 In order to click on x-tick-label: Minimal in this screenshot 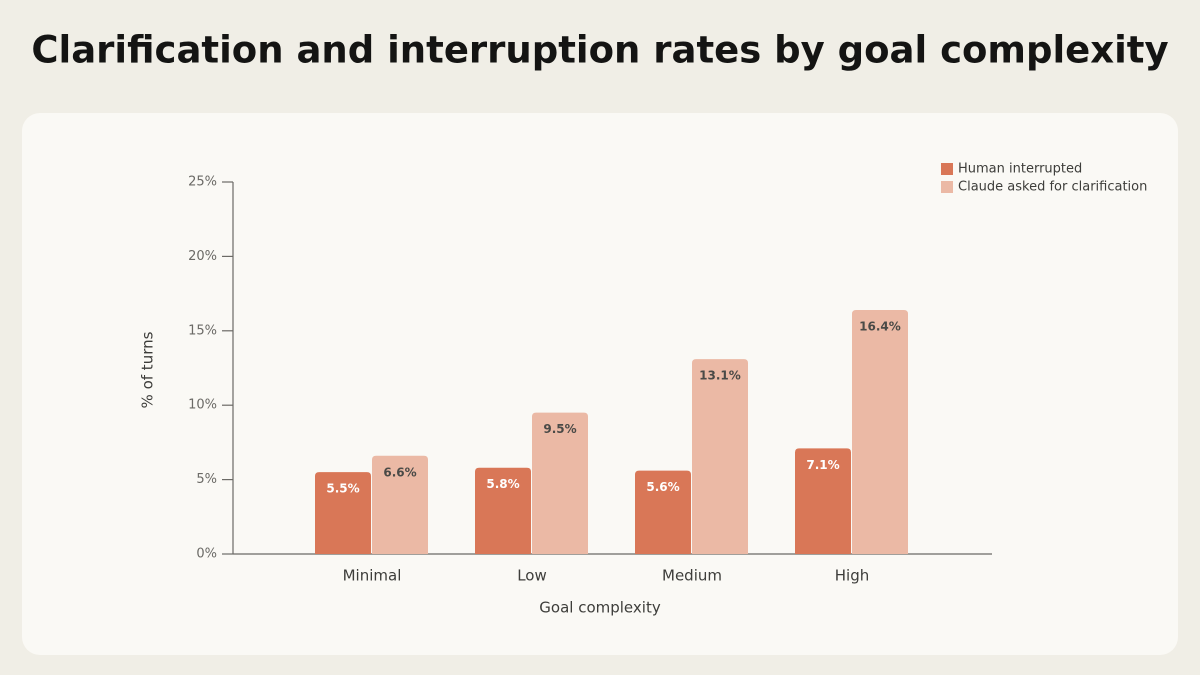, I will do `click(372, 576)`.